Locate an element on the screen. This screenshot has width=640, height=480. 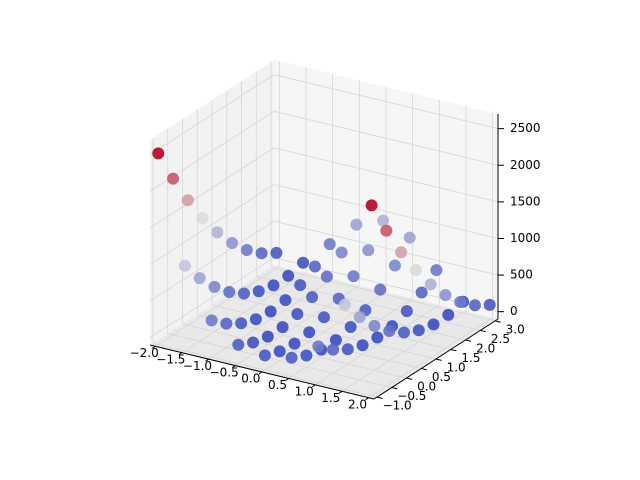
z-tick-label: 2500 is located at coordinates (525, 128).